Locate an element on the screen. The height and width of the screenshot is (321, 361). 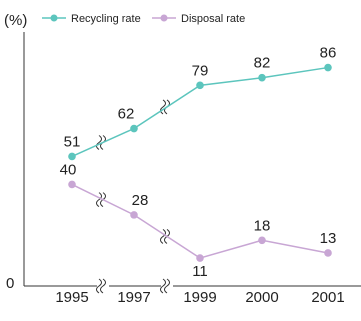
legend-label-1: Disposal rate is located at coordinates (213, 19).